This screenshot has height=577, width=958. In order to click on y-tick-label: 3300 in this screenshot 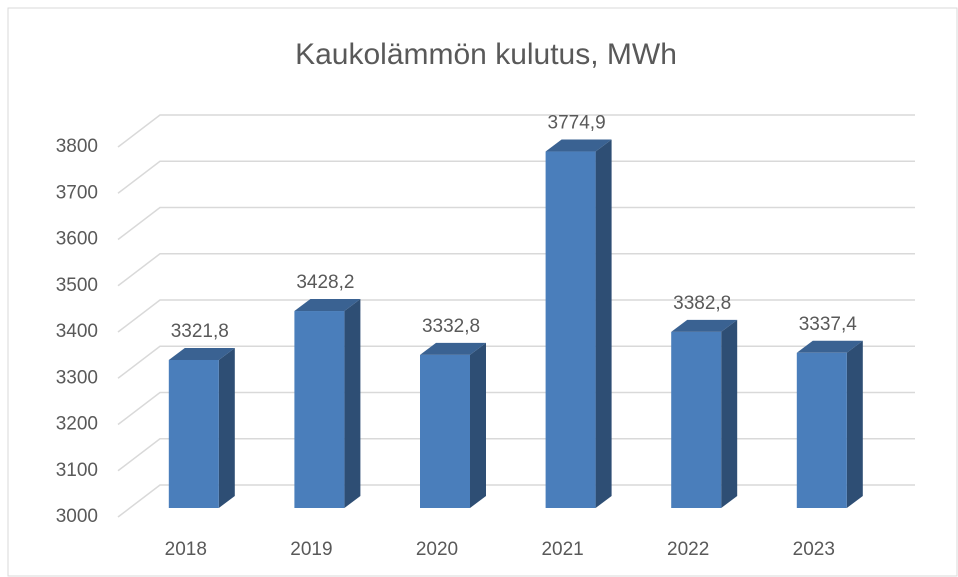, I will do `click(77, 377)`.